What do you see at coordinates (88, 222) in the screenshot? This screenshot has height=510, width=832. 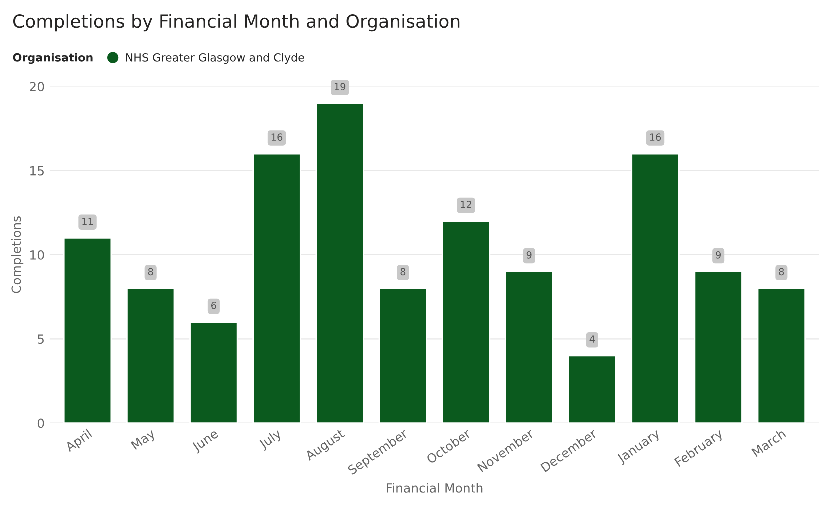 I see `data-label: 11` at bounding box center [88, 222].